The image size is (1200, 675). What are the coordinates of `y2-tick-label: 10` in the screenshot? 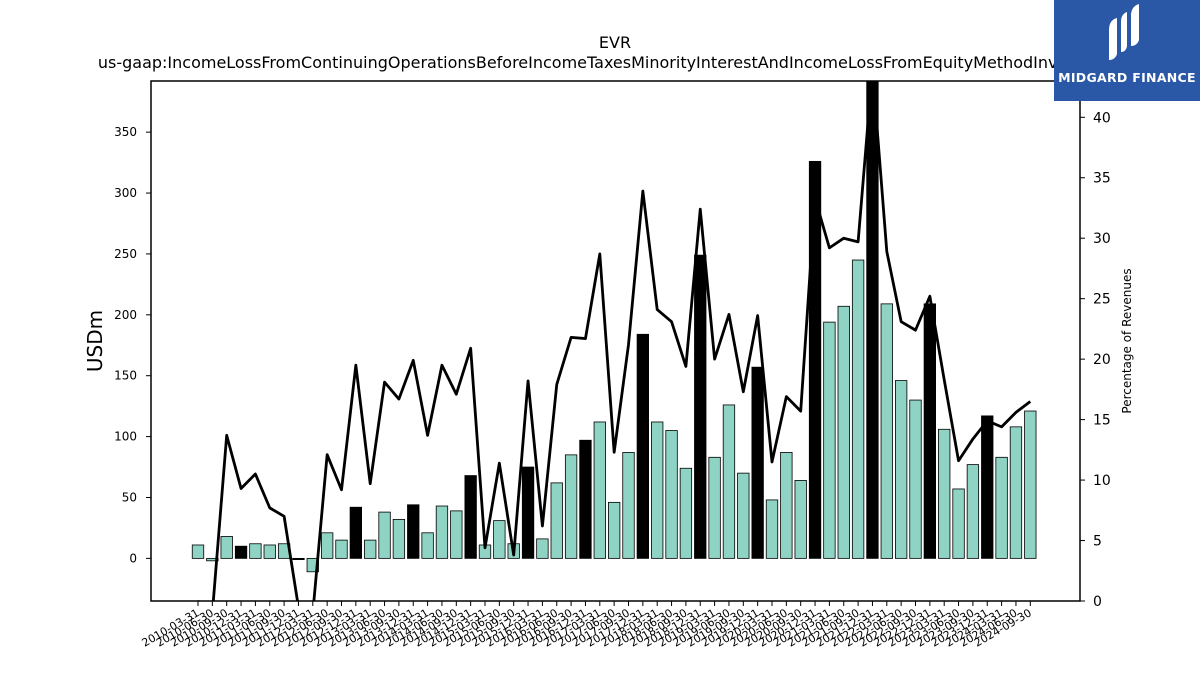 It's located at (1102, 481).